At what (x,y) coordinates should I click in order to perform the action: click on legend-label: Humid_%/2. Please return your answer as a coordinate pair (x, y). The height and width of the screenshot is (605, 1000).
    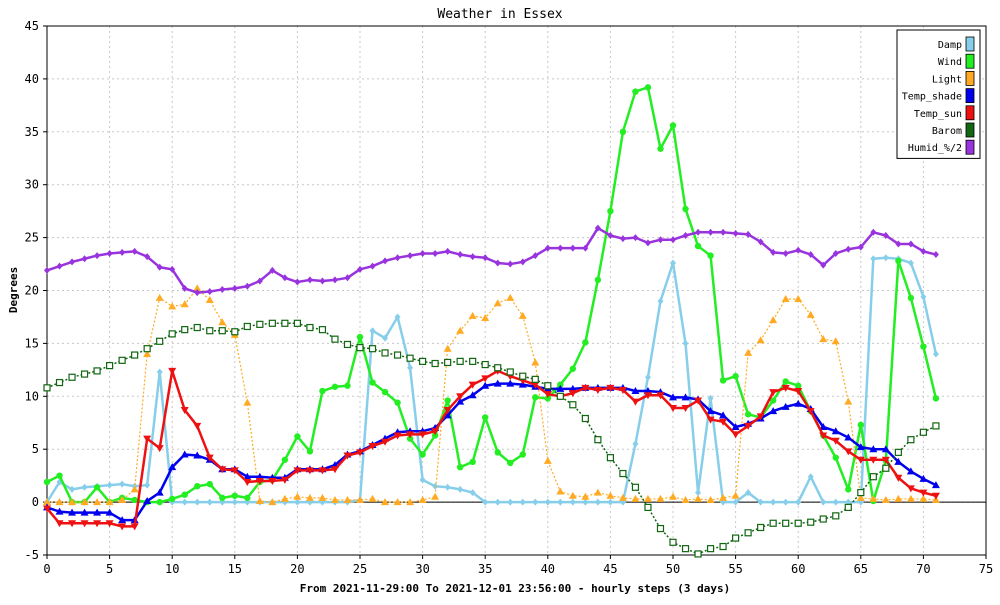
    Looking at the image, I should click on (935, 148).